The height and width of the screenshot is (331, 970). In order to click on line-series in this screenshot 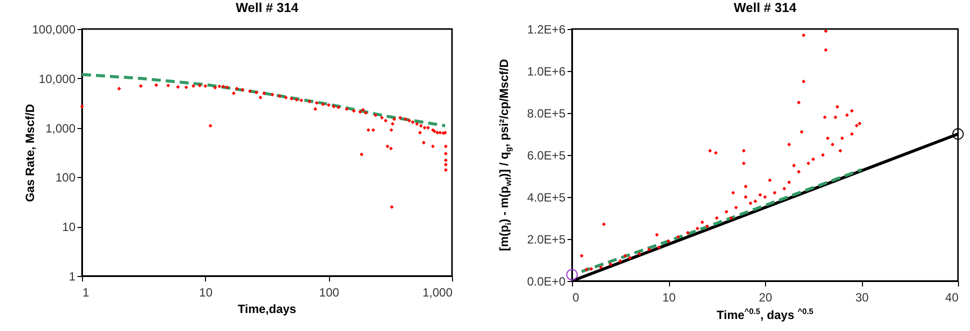, I will do `click(721, 221)`.